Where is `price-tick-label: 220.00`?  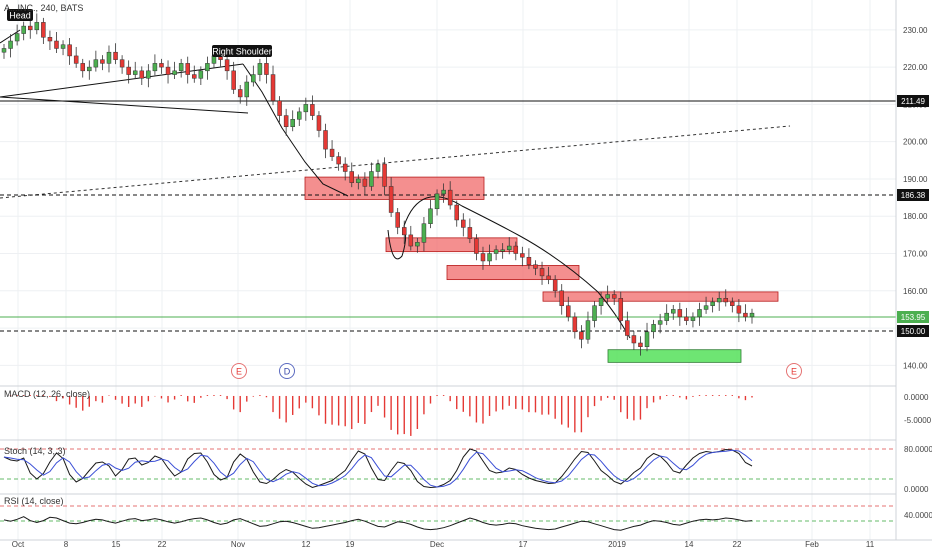 price-tick-label: 220.00 is located at coordinates (915, 67).